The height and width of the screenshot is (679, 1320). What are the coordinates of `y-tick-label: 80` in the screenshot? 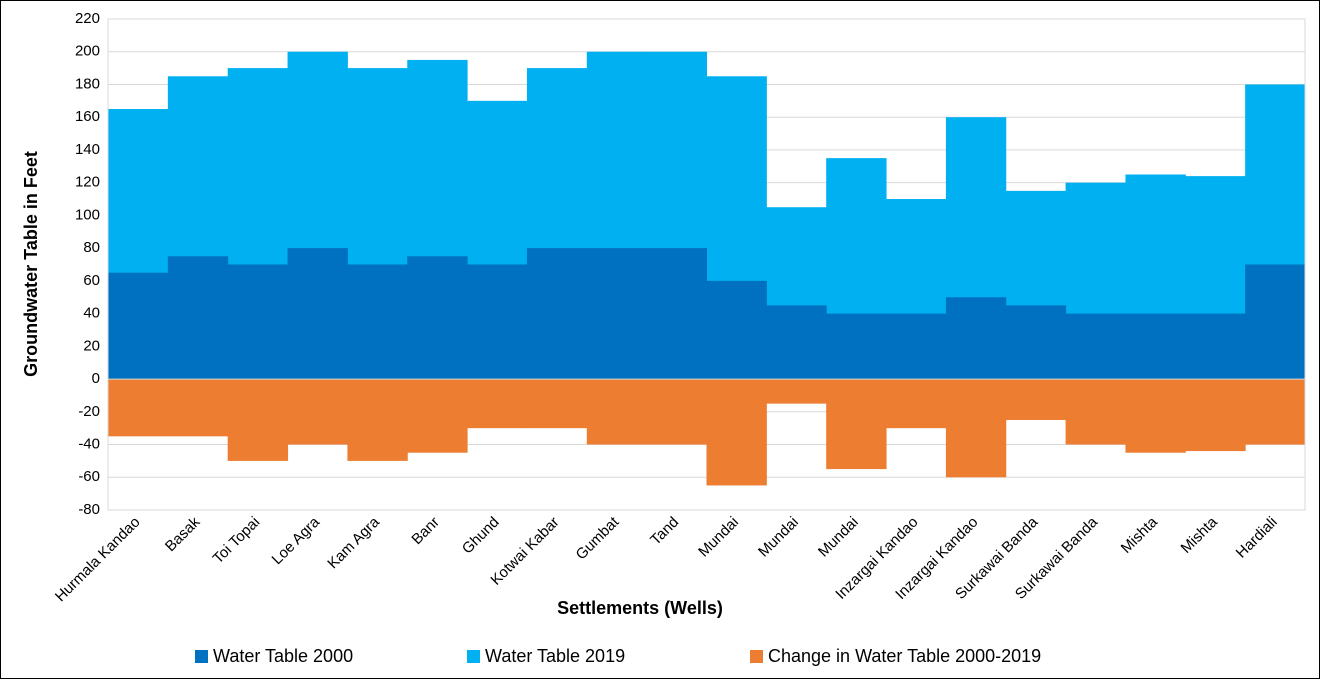 It's located at (91, 247).